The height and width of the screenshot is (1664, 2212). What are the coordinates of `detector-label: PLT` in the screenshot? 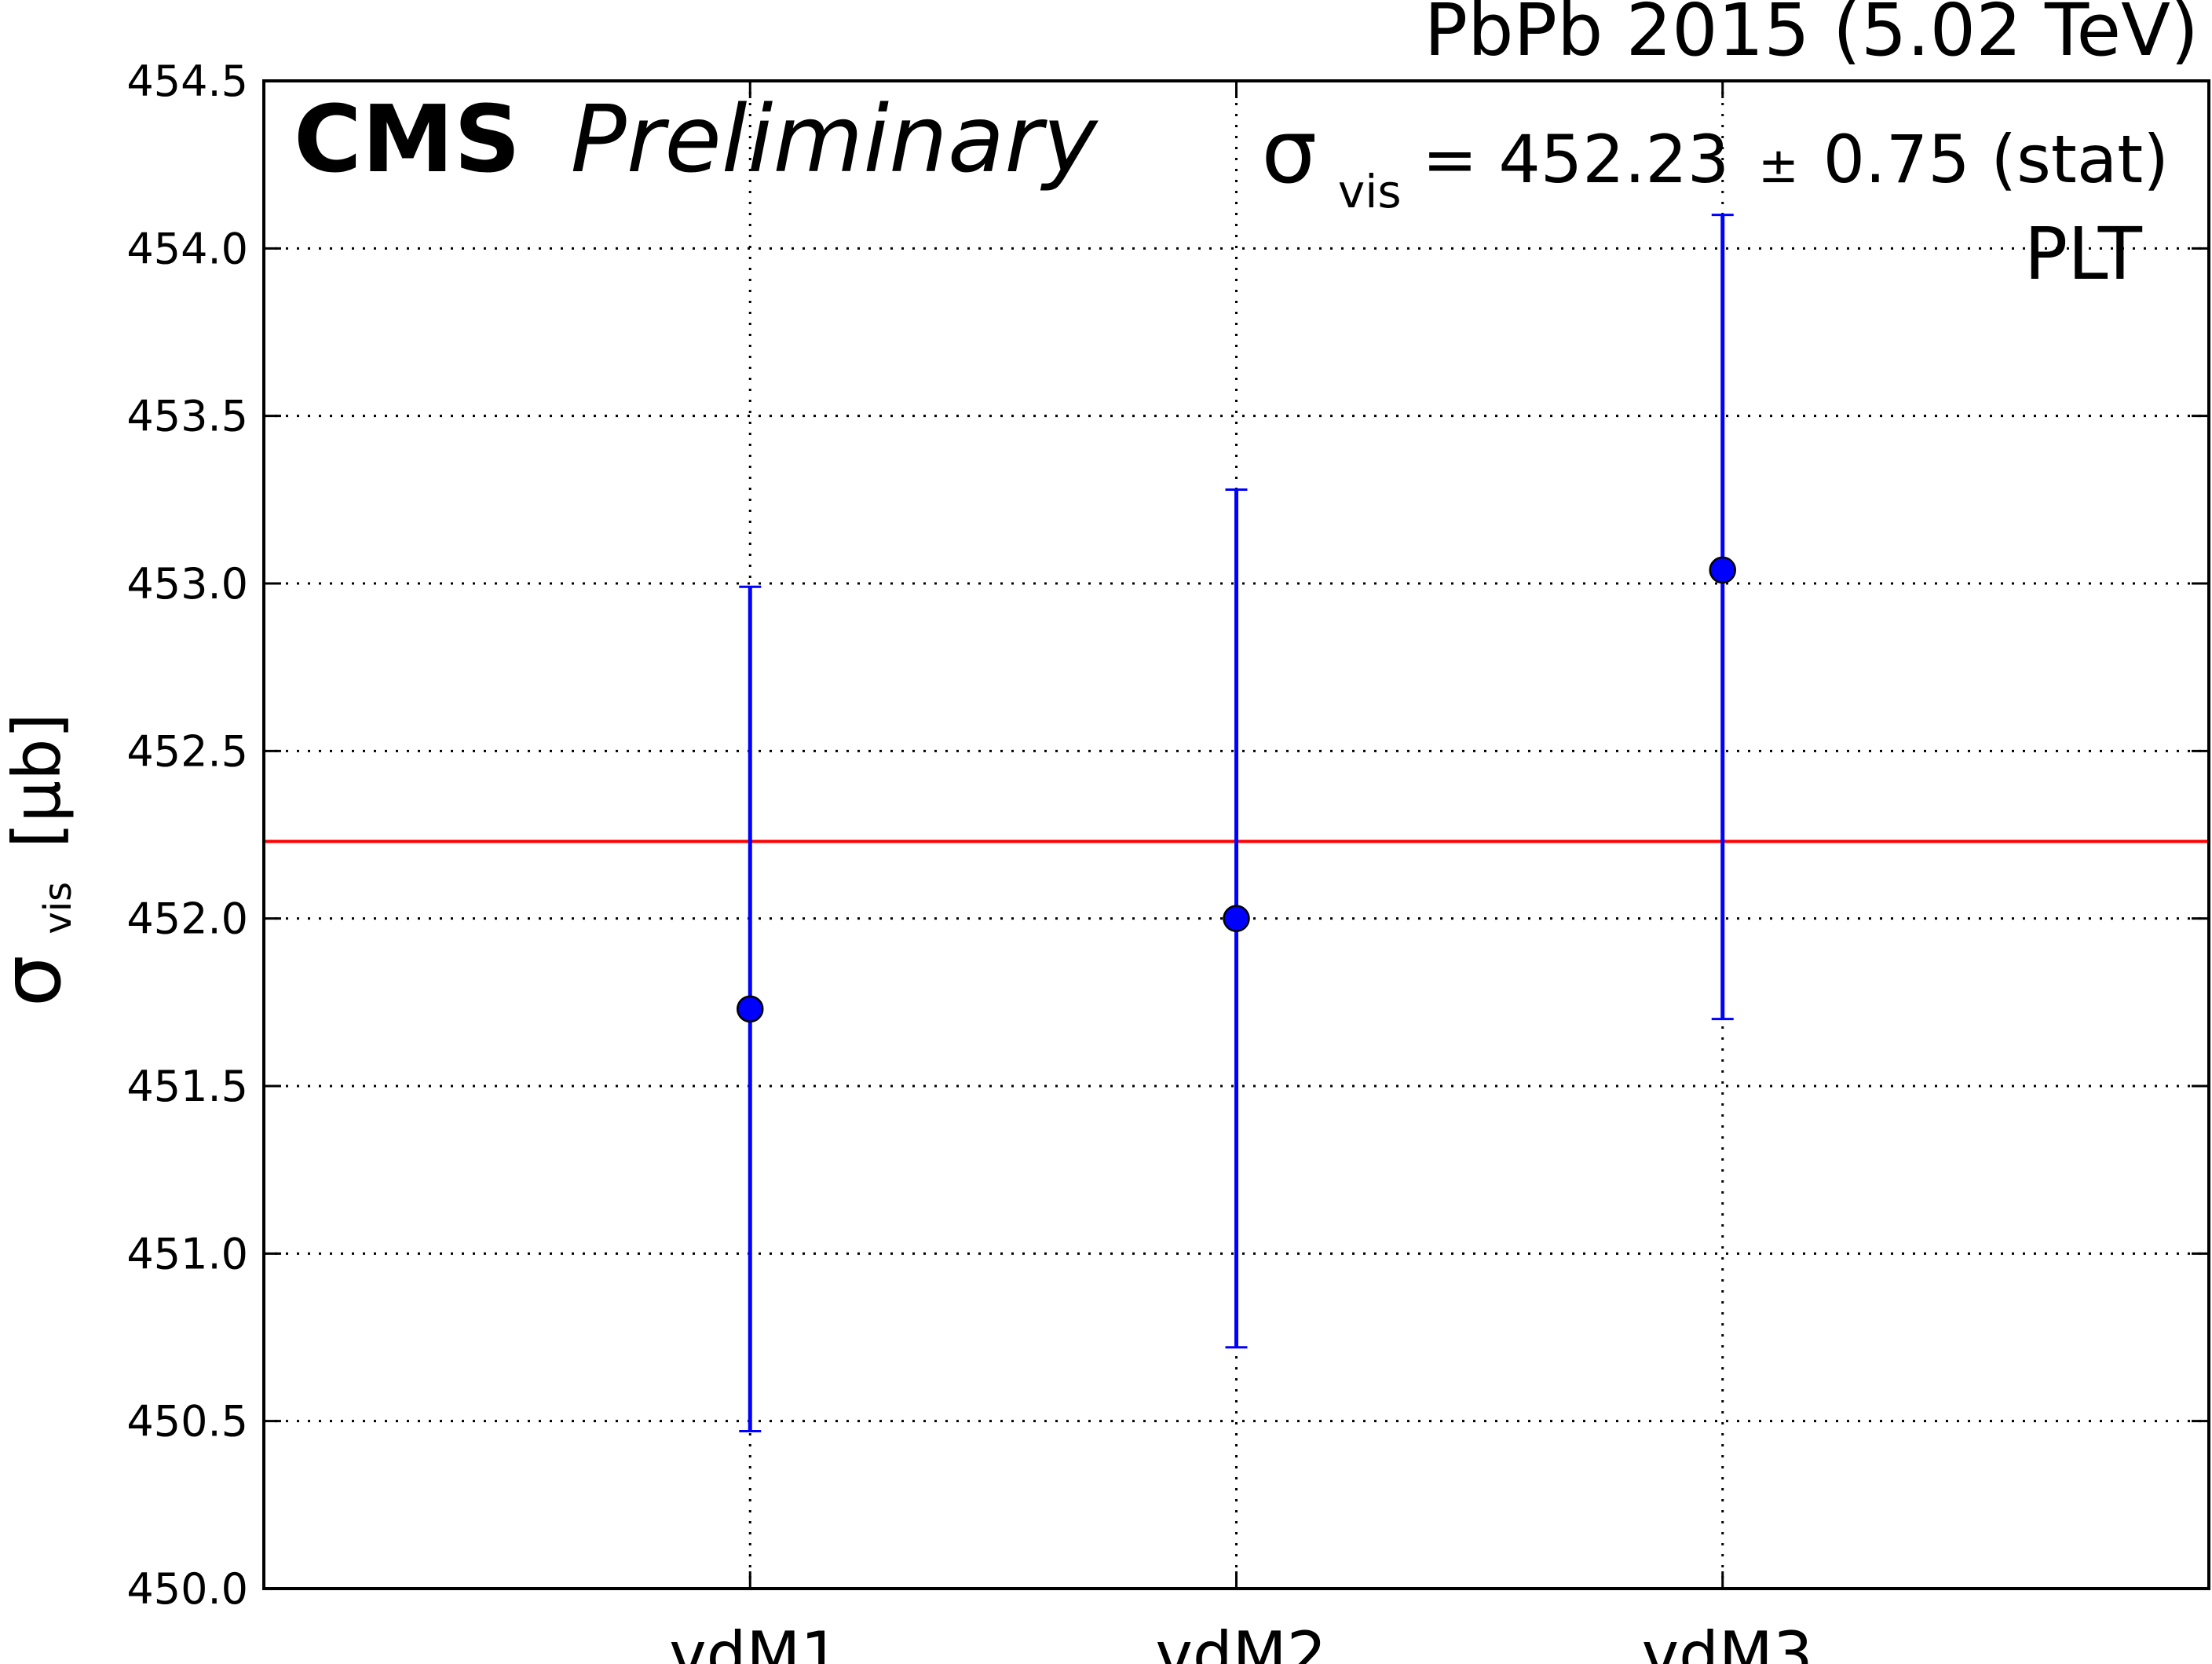 It's located at (2083, 254).